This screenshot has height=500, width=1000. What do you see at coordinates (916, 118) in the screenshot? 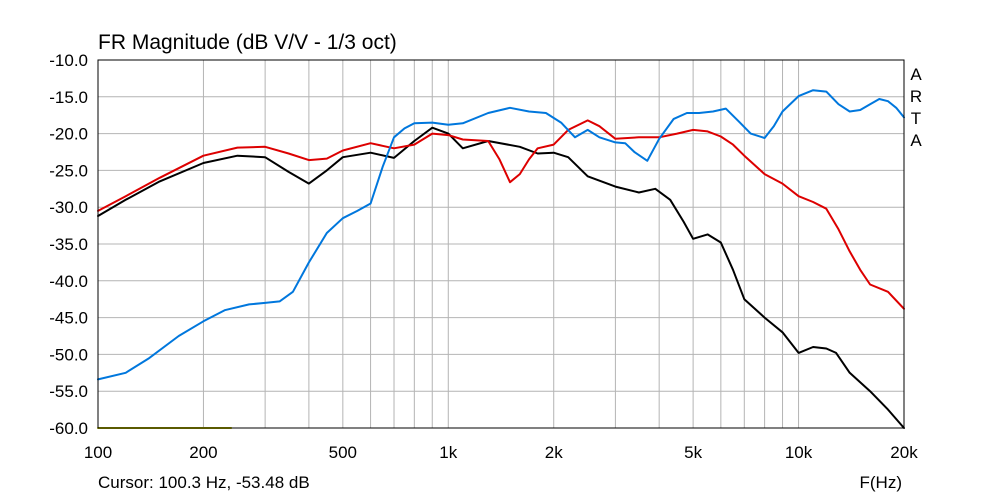
I see `watermark-letter: T` at bounding box center [916, 118].